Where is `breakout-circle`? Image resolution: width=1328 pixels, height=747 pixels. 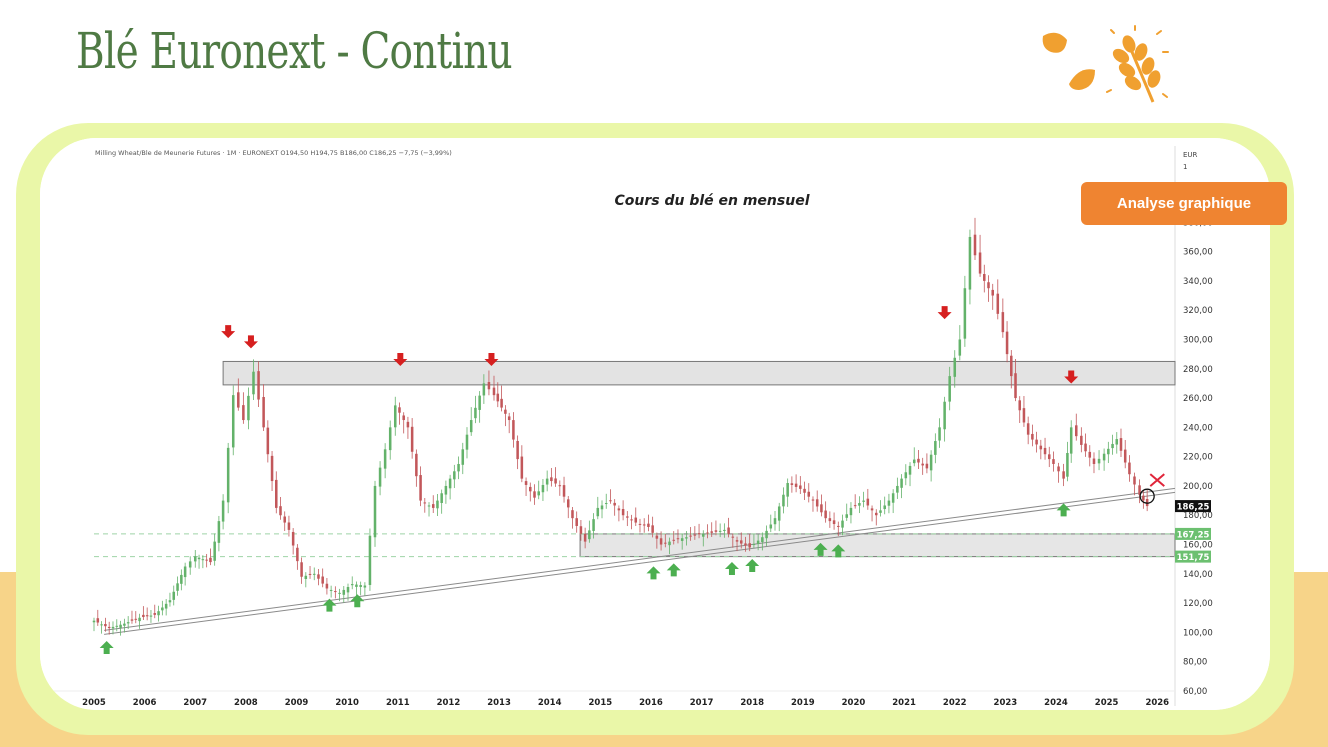
breakout-circle is located at coordinates (1147, 496).